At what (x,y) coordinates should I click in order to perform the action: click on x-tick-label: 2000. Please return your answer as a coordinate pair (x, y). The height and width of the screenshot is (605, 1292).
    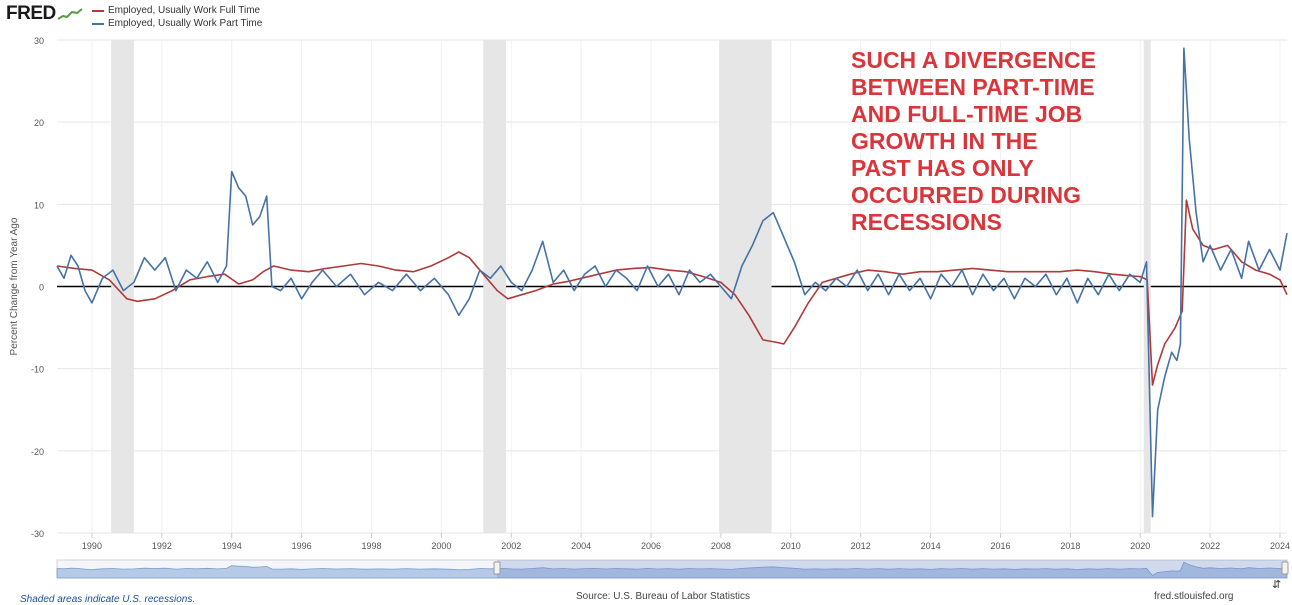
    Looking at the image, I should click on (441, 546).